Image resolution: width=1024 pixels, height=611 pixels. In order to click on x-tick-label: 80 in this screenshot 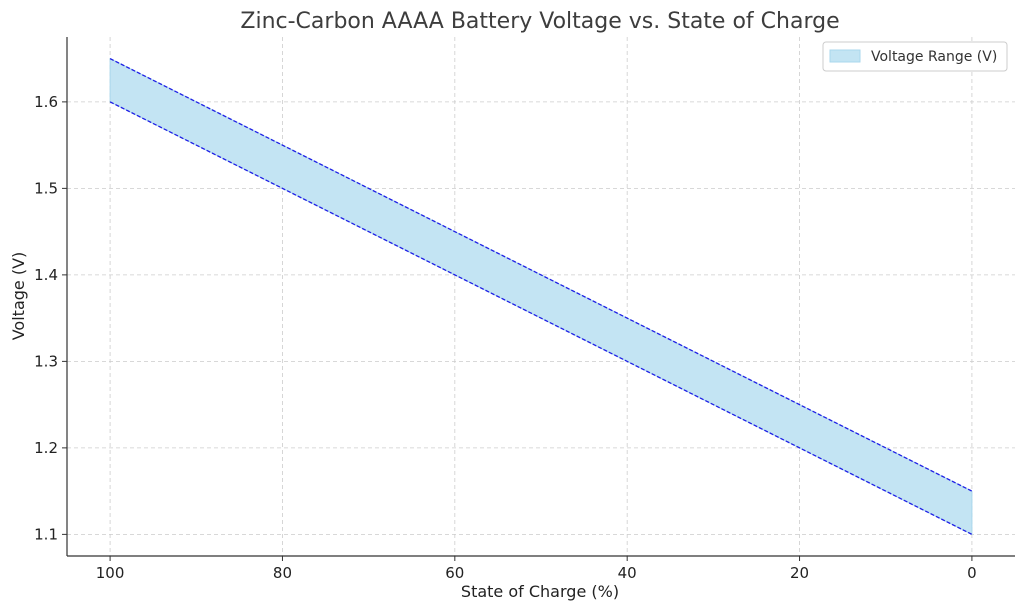, I will do `click(282, 573)`.